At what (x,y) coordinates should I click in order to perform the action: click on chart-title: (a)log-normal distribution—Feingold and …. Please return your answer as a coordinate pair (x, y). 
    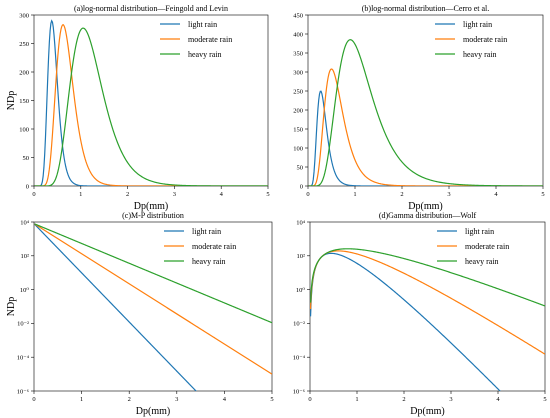
    Looking at the image, I should click on (151, 8).